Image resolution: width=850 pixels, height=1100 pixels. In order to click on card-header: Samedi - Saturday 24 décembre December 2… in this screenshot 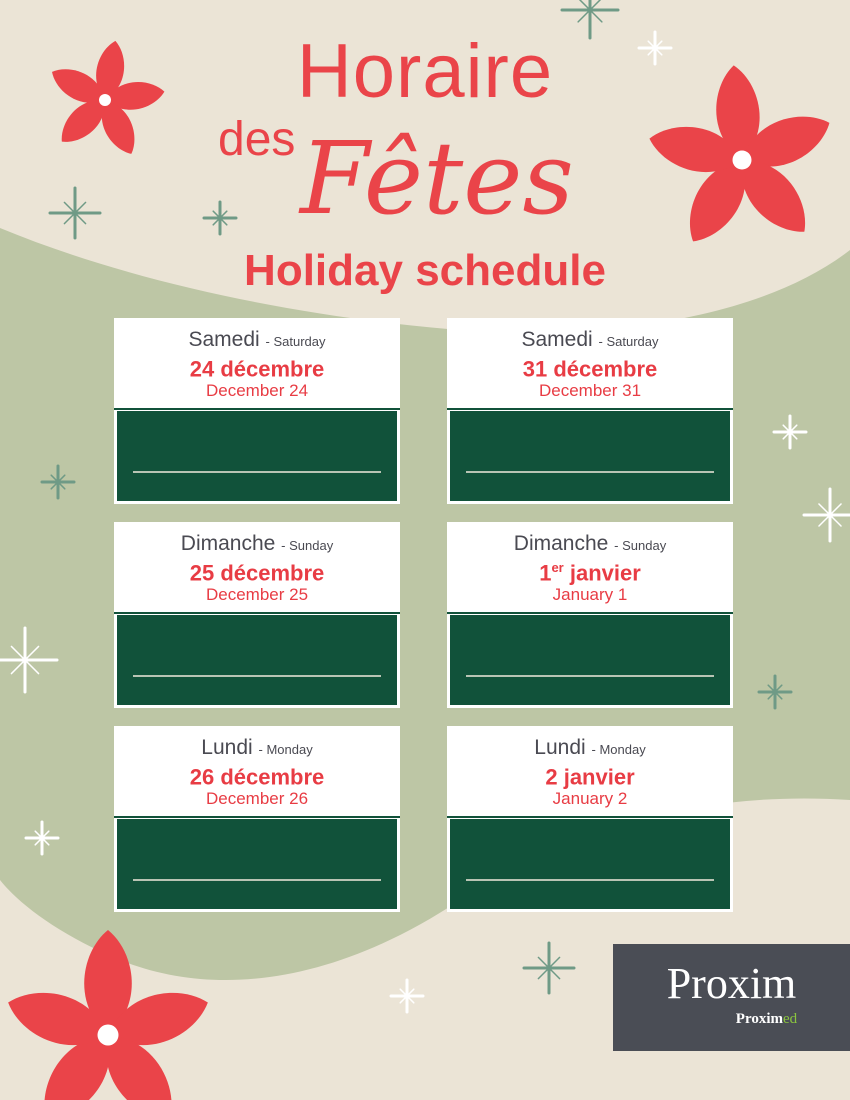, I will do `click(257, 364)`.